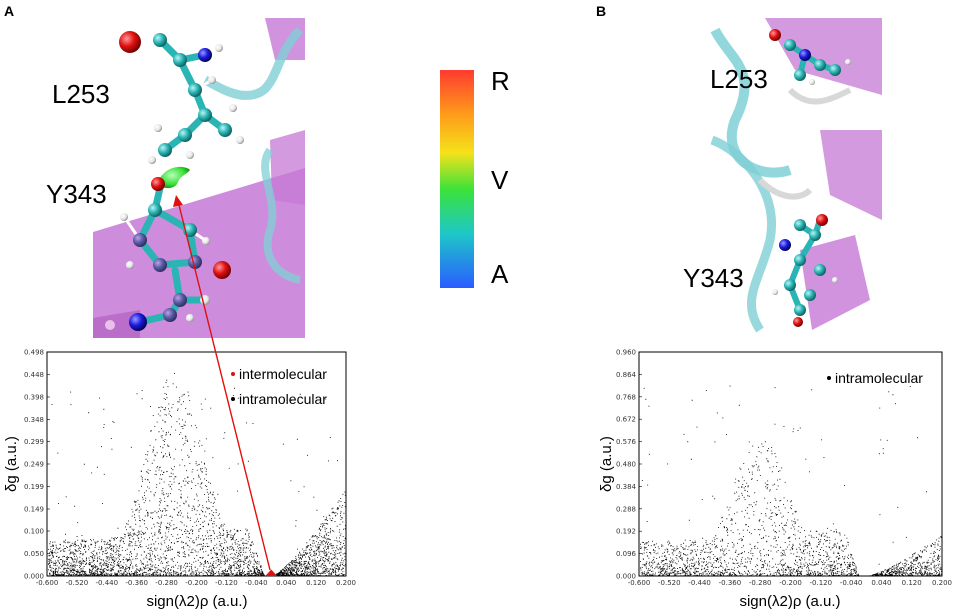 The height and width of the screenshot is (611, 957). I want to click on arrow-head, so click(178, 201).